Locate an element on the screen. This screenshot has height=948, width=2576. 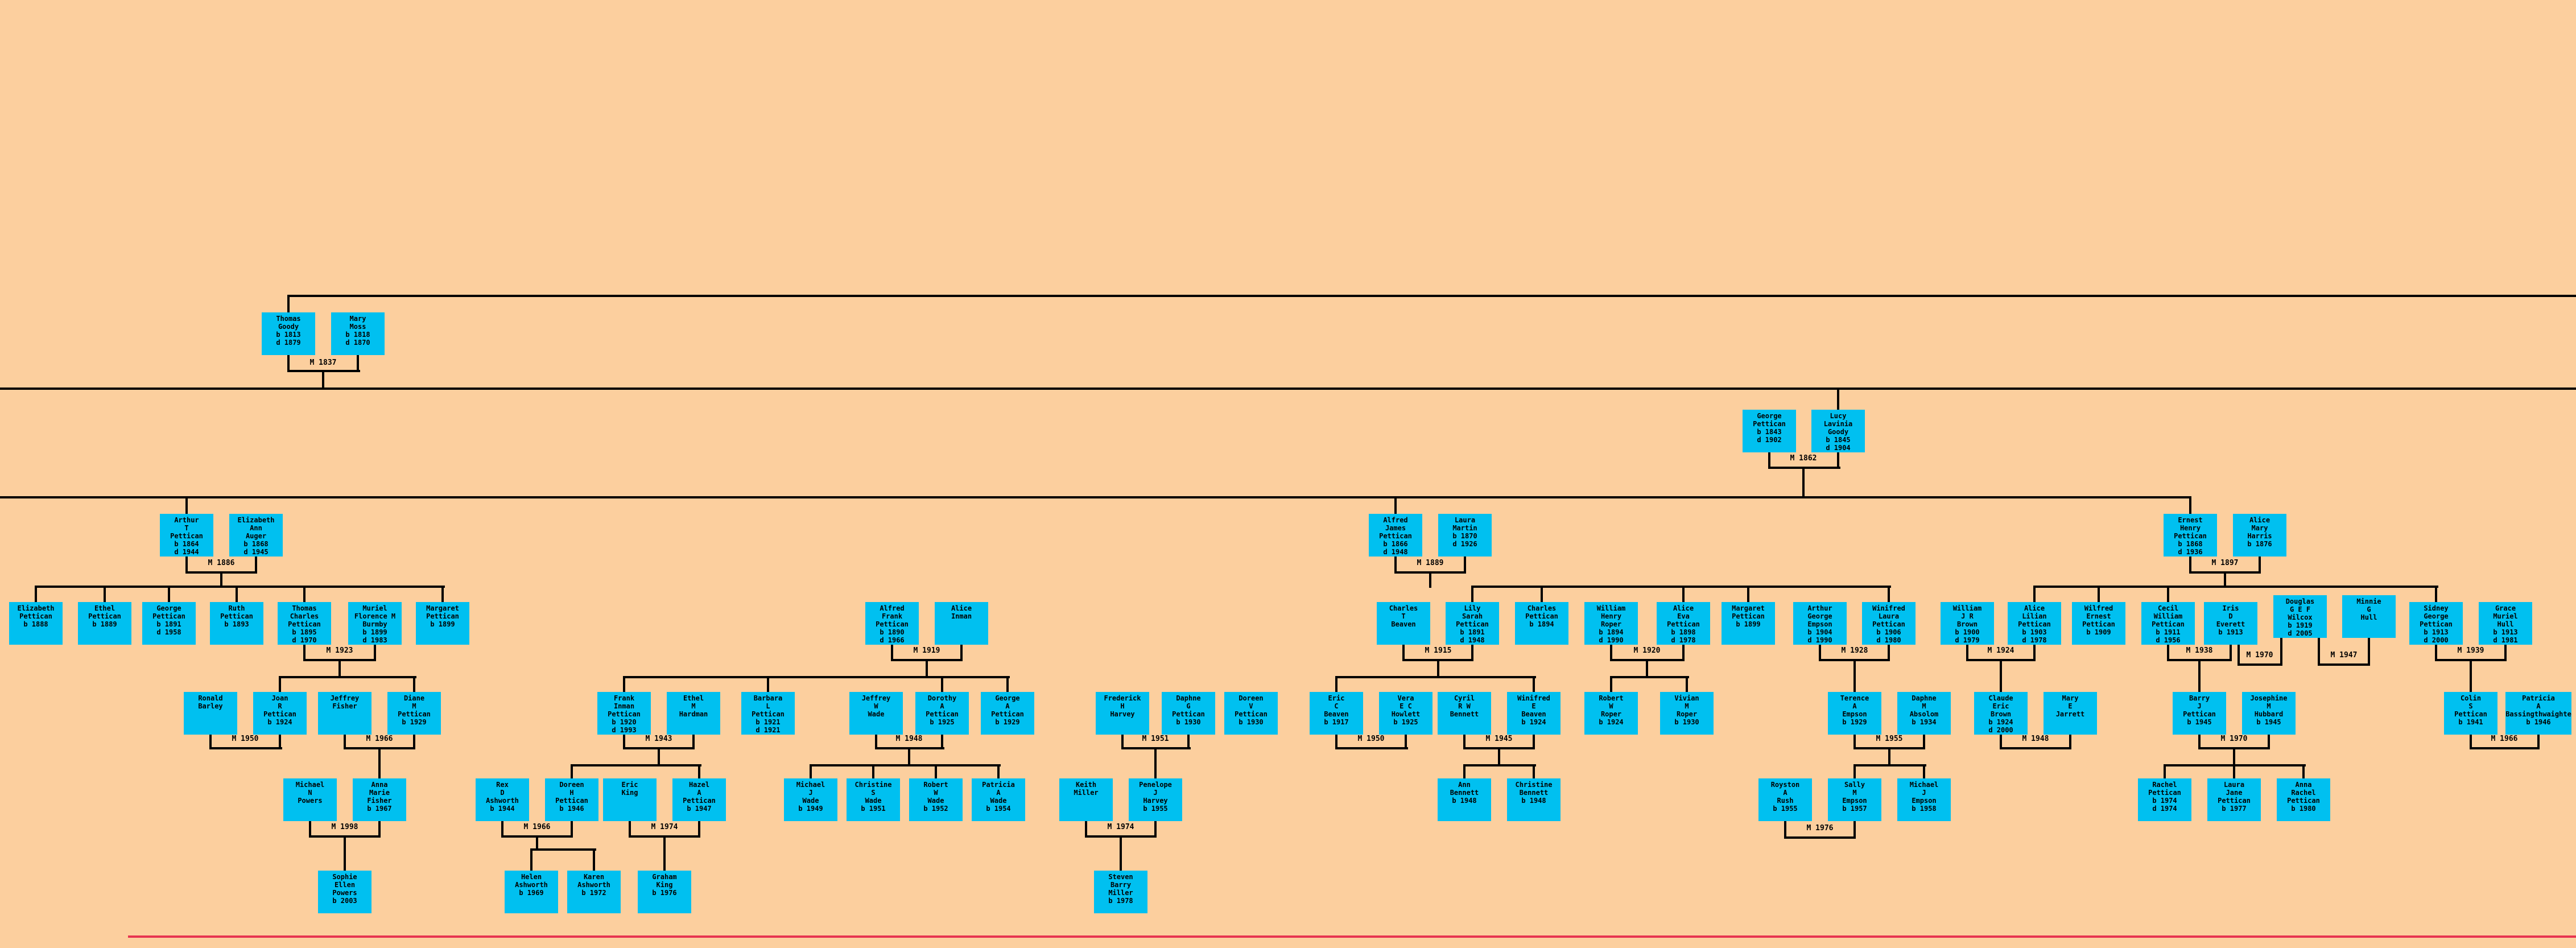
person-box: Cecil William Pettican b 1911 d 1956 is located at coordinates (2168, 623).